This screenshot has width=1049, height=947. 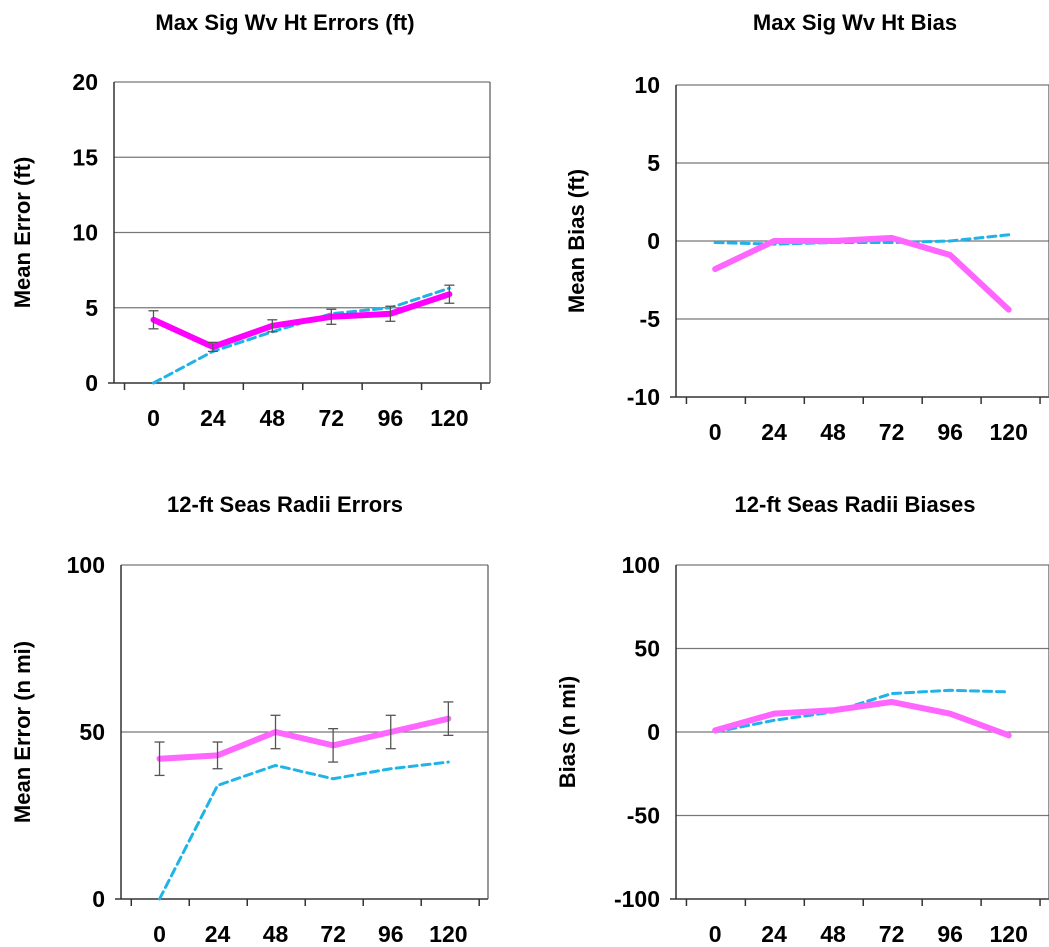 What do you see at coordinates (85, 157) in the screenshot?
I see `y-tick-label: 15` at bounding box center [85, 157].